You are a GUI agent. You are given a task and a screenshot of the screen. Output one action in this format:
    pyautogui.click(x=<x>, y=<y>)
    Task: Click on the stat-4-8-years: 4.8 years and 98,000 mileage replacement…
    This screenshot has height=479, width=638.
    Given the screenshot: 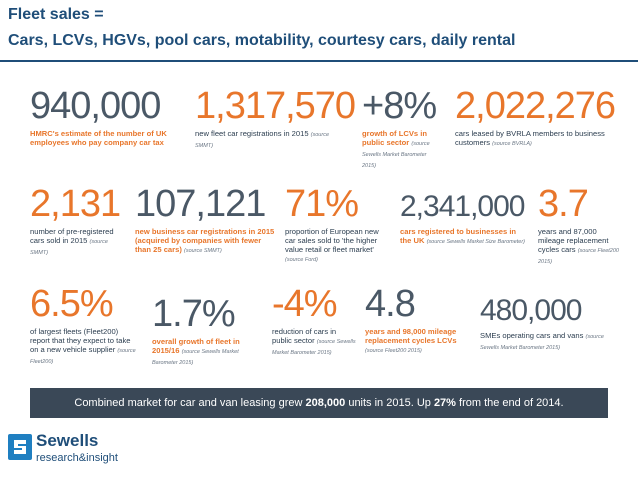 What is the action you would take?
    pyautogui.click(x=415, y=320)
    